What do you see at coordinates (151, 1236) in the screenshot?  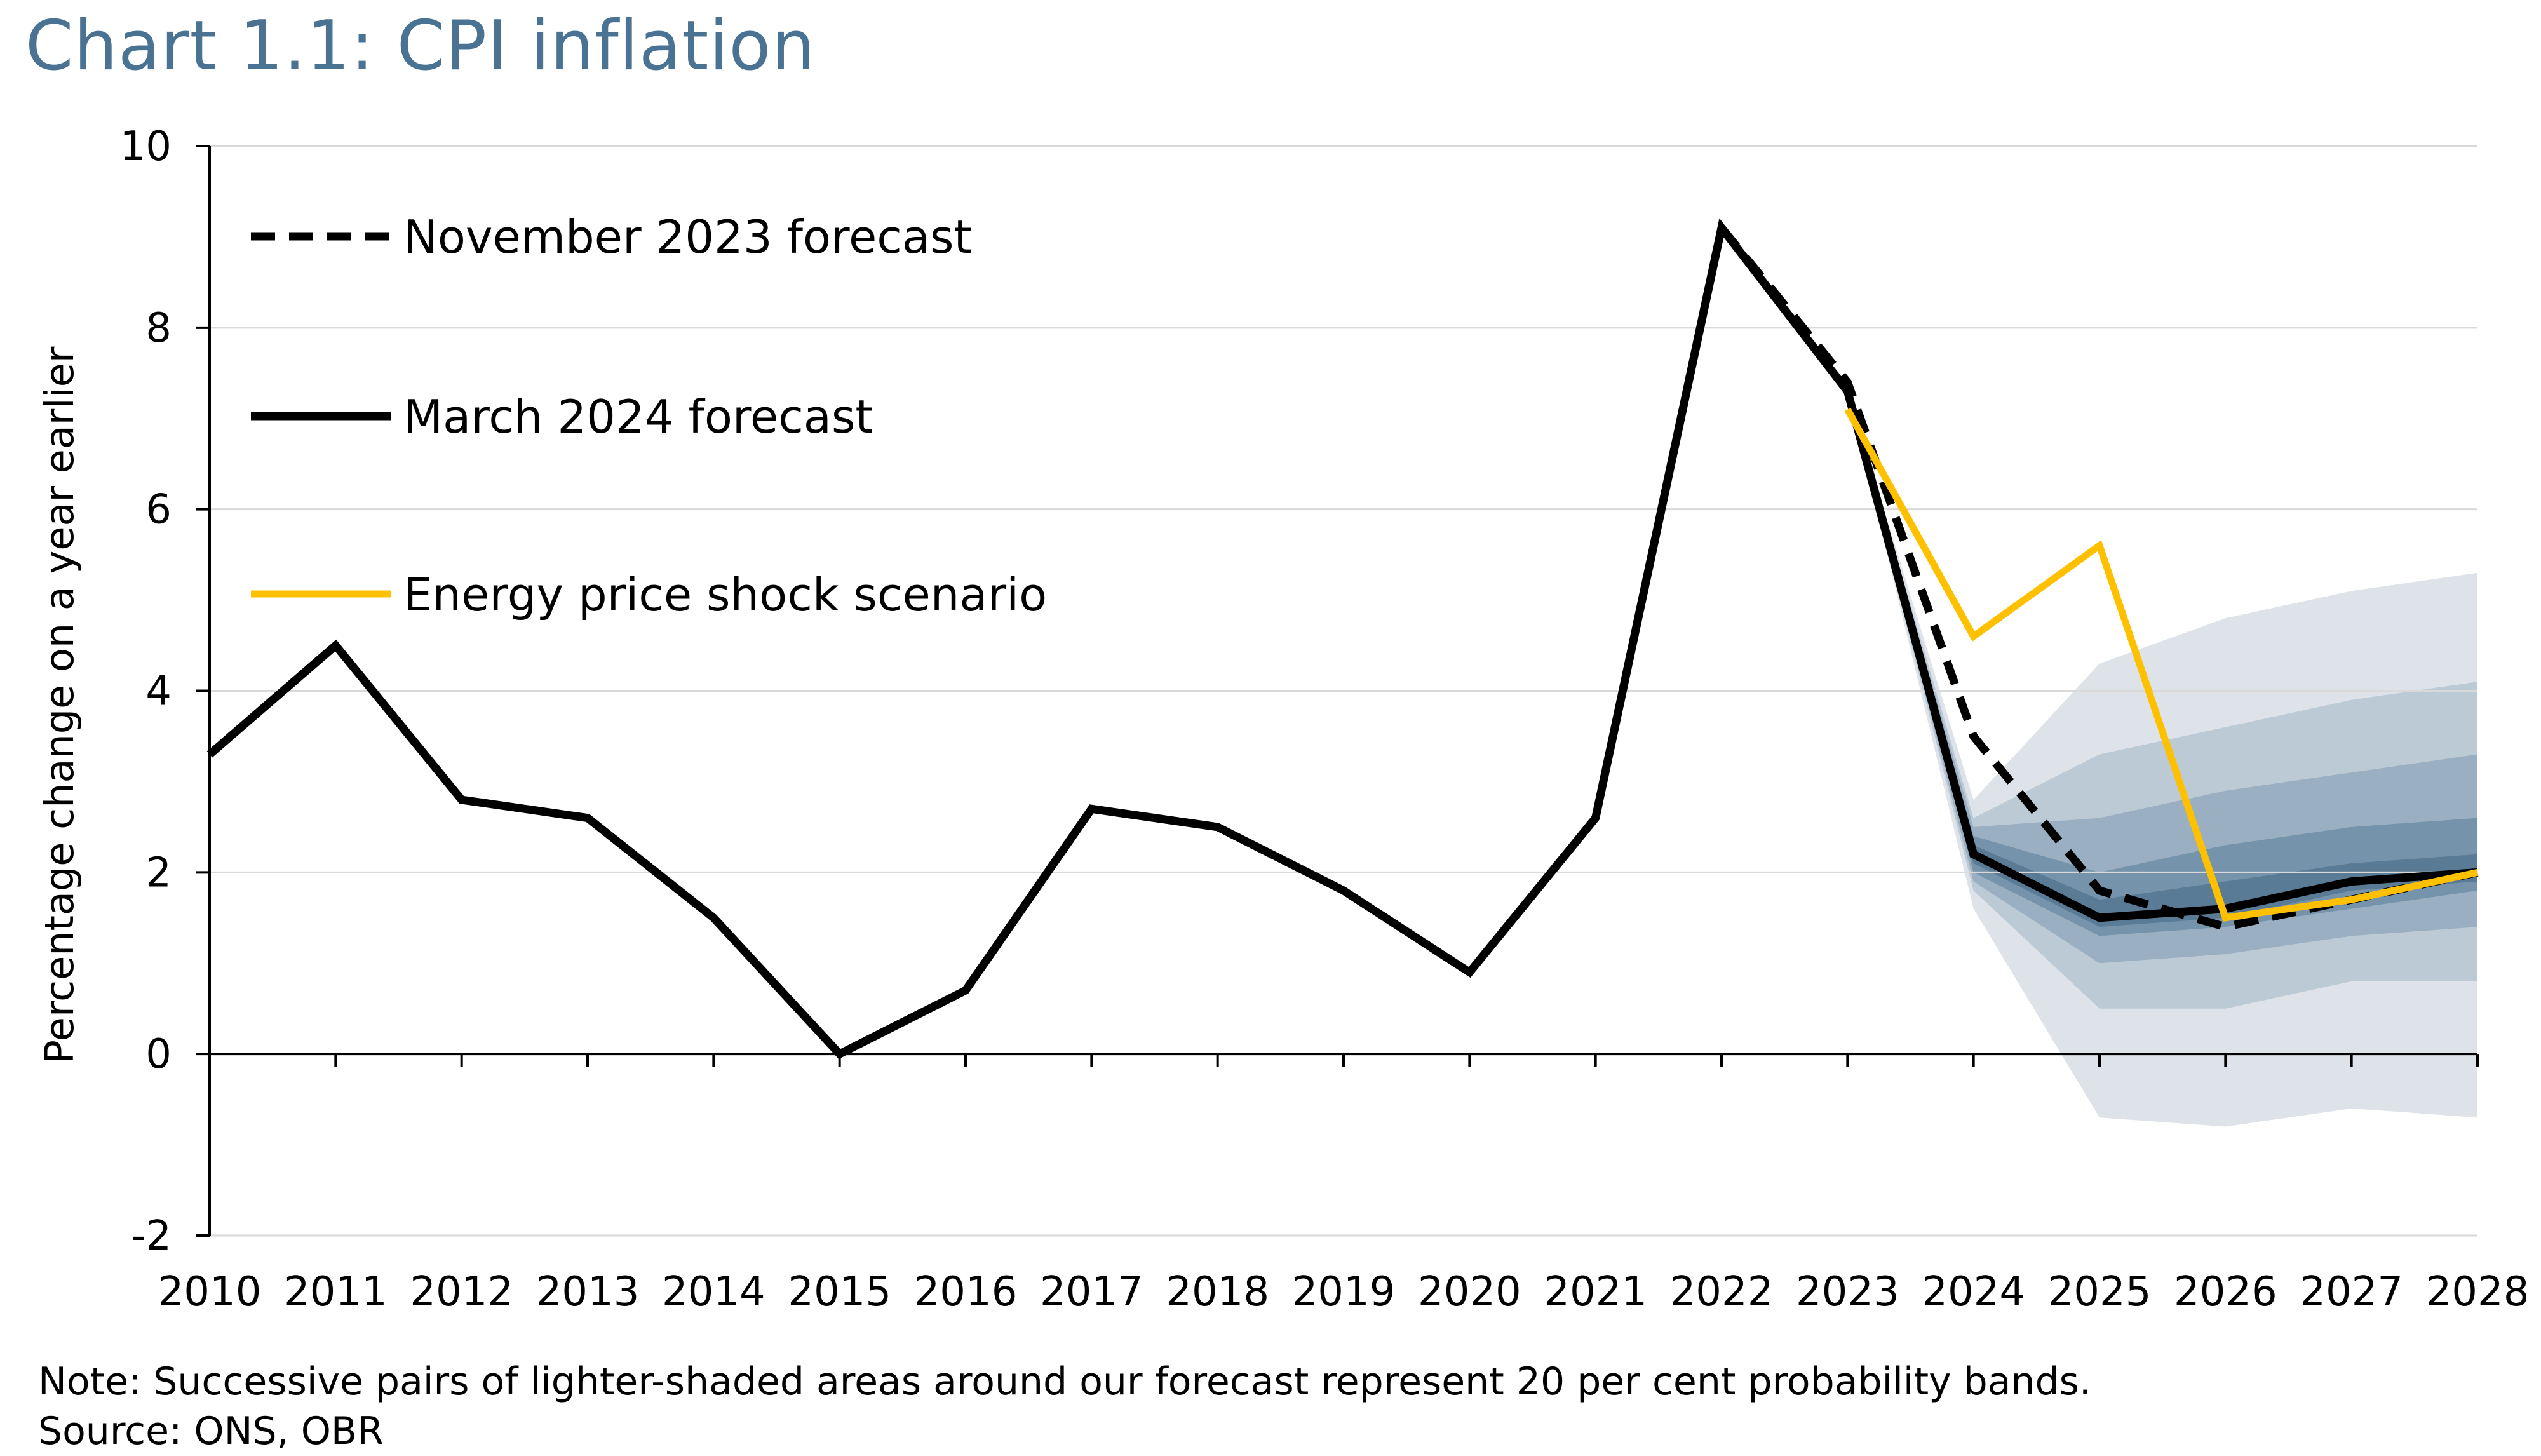 I see `y-tick-label--2: -2` at bounding box center [151, 1236].